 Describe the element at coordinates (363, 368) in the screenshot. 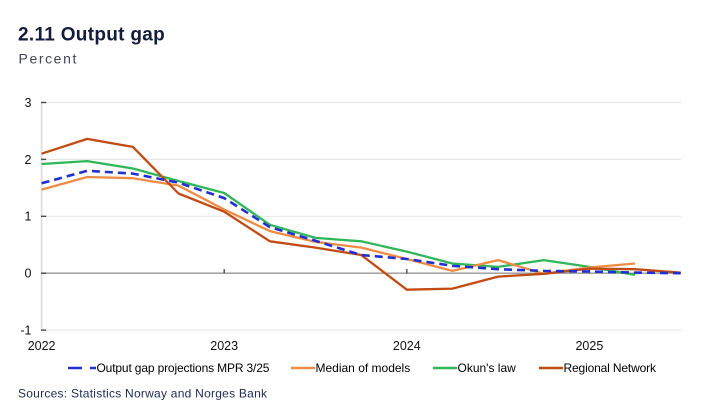

I see `svg-text: Median of models` at that location.